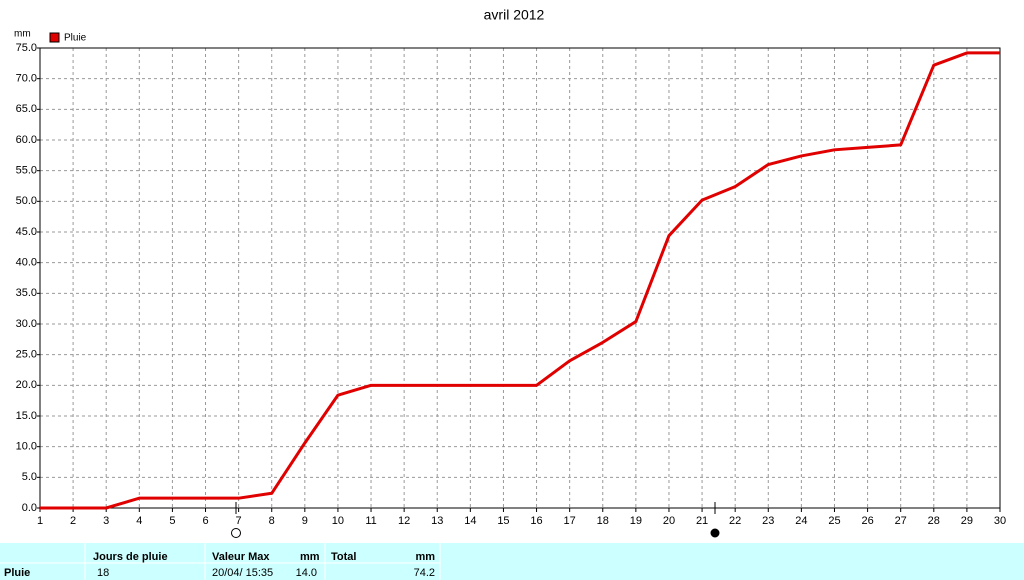 This screenshot has width=1024, height=580. I want to click on x-tick-label: 29, so click(967, 521).